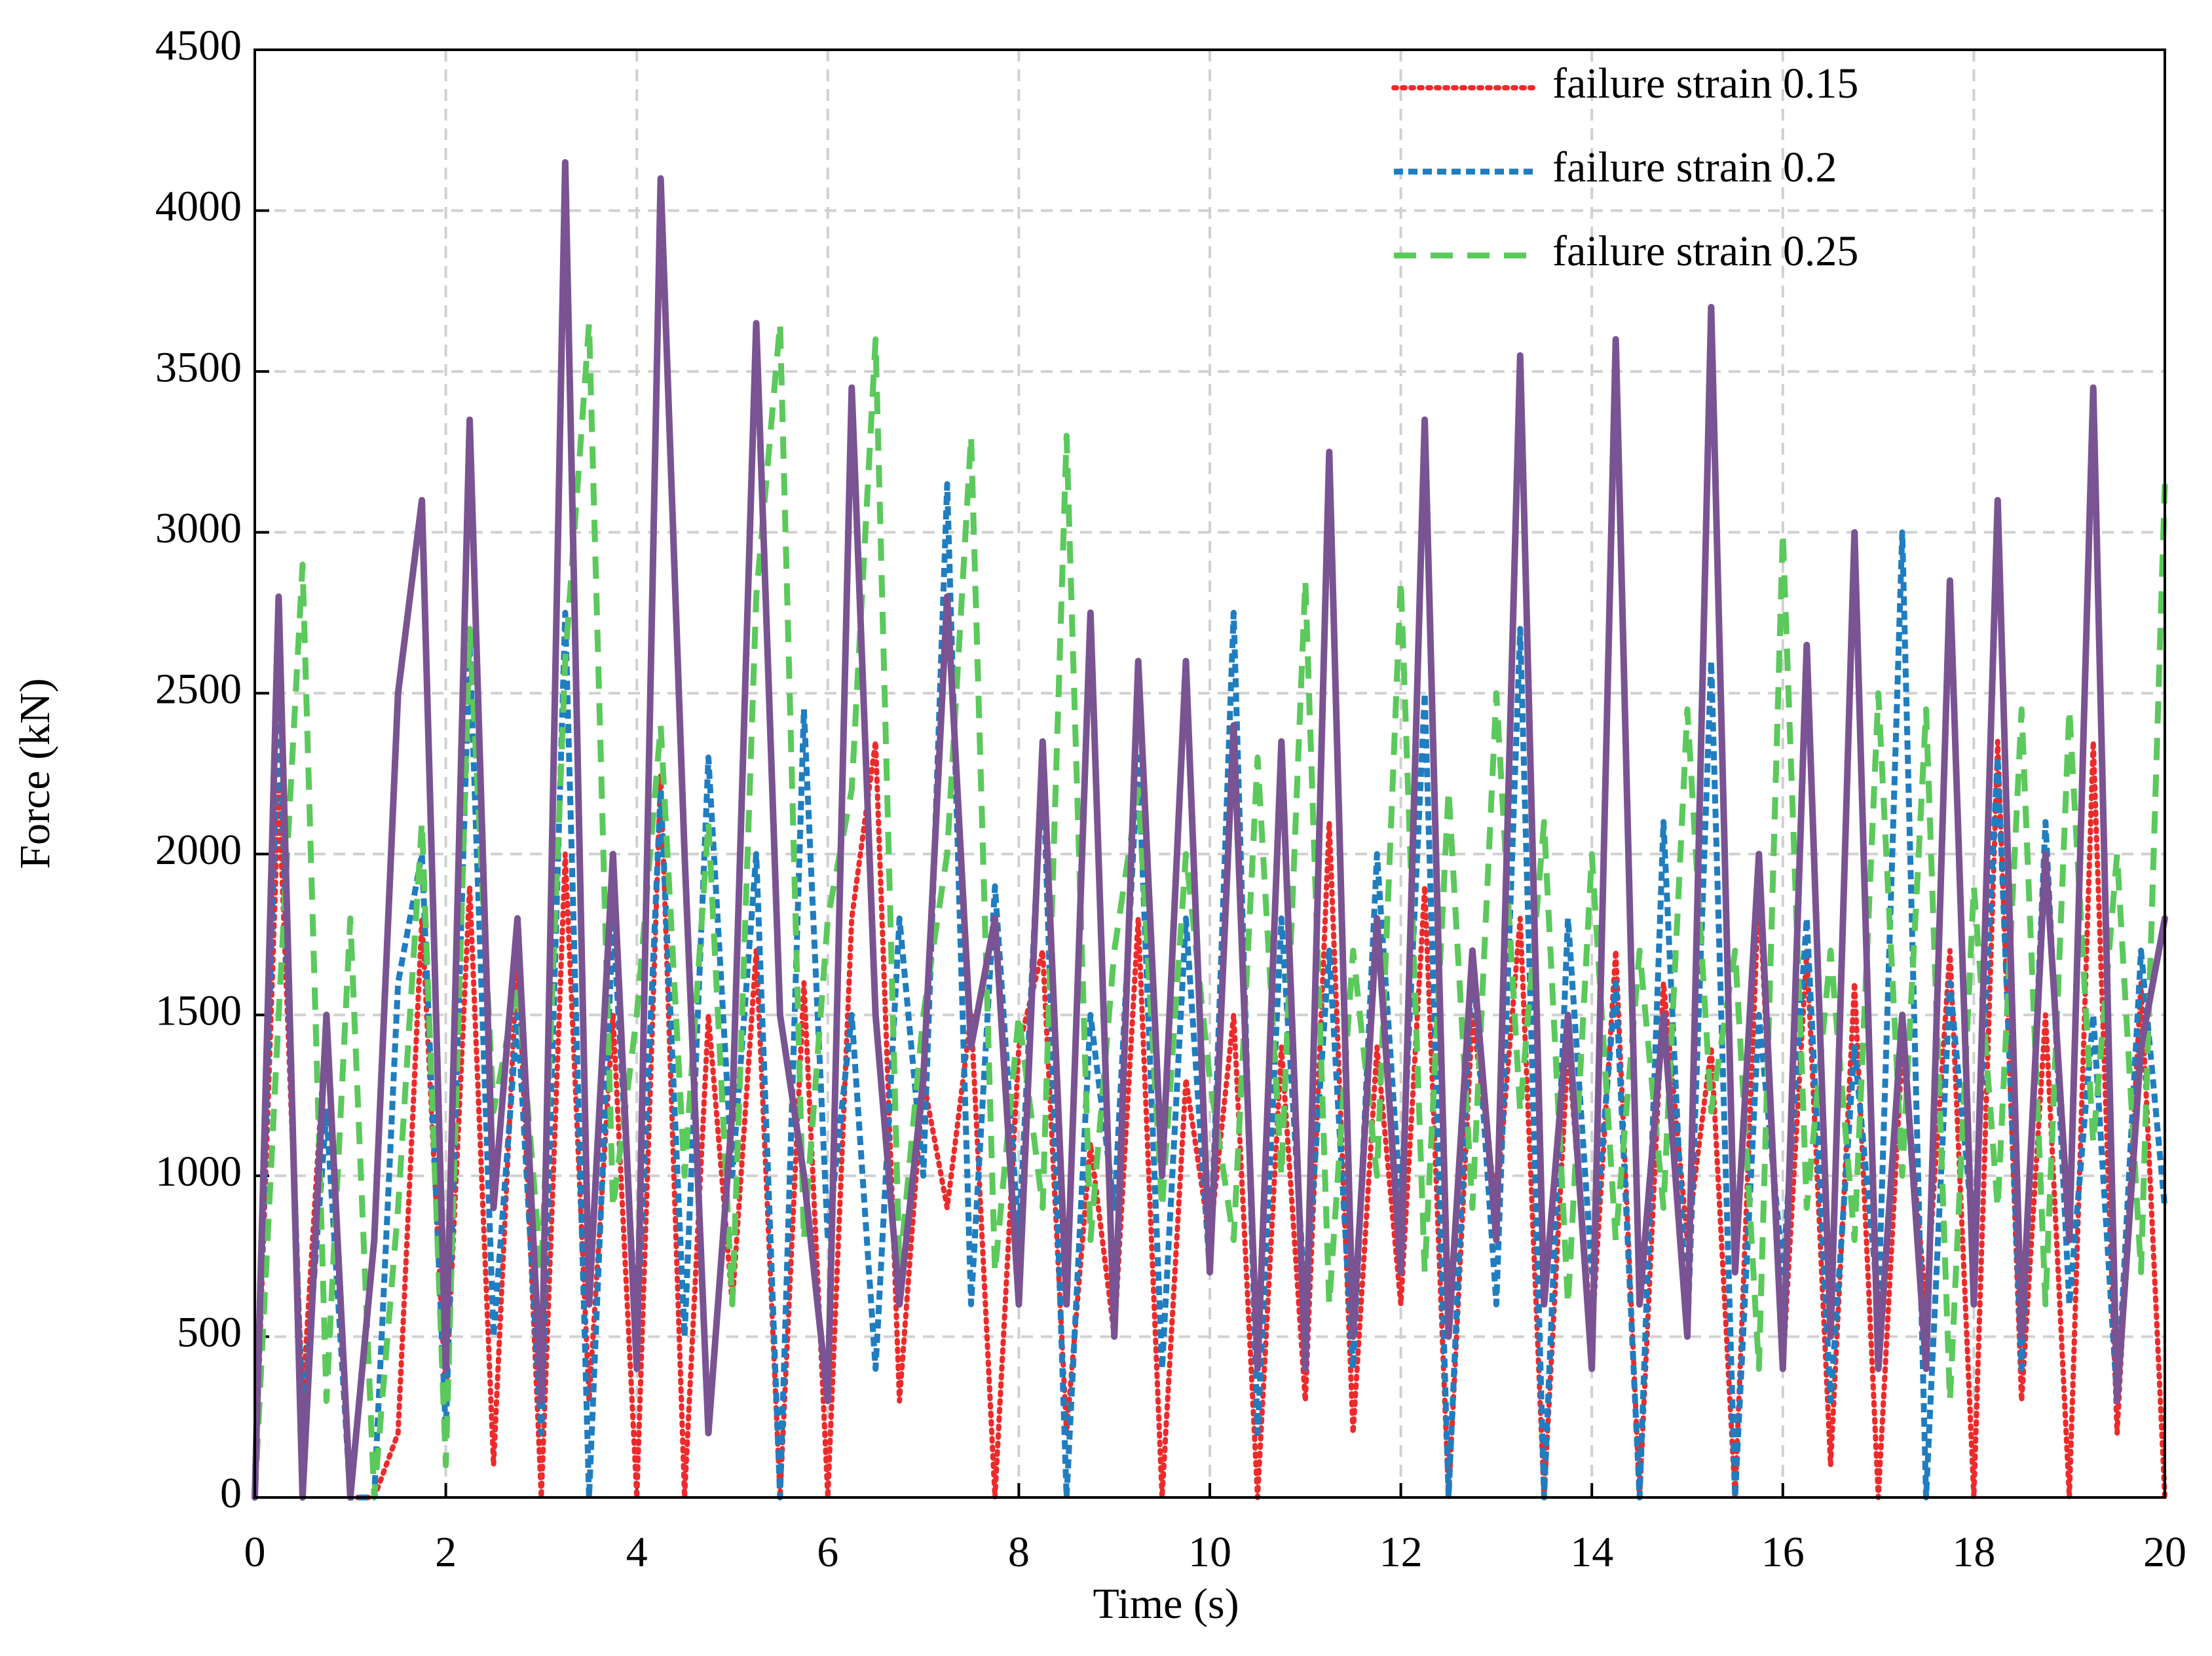 This screenshot has height=1656, width=2212. I want to click on x-tick-label: 8, so click(1019, 1552).